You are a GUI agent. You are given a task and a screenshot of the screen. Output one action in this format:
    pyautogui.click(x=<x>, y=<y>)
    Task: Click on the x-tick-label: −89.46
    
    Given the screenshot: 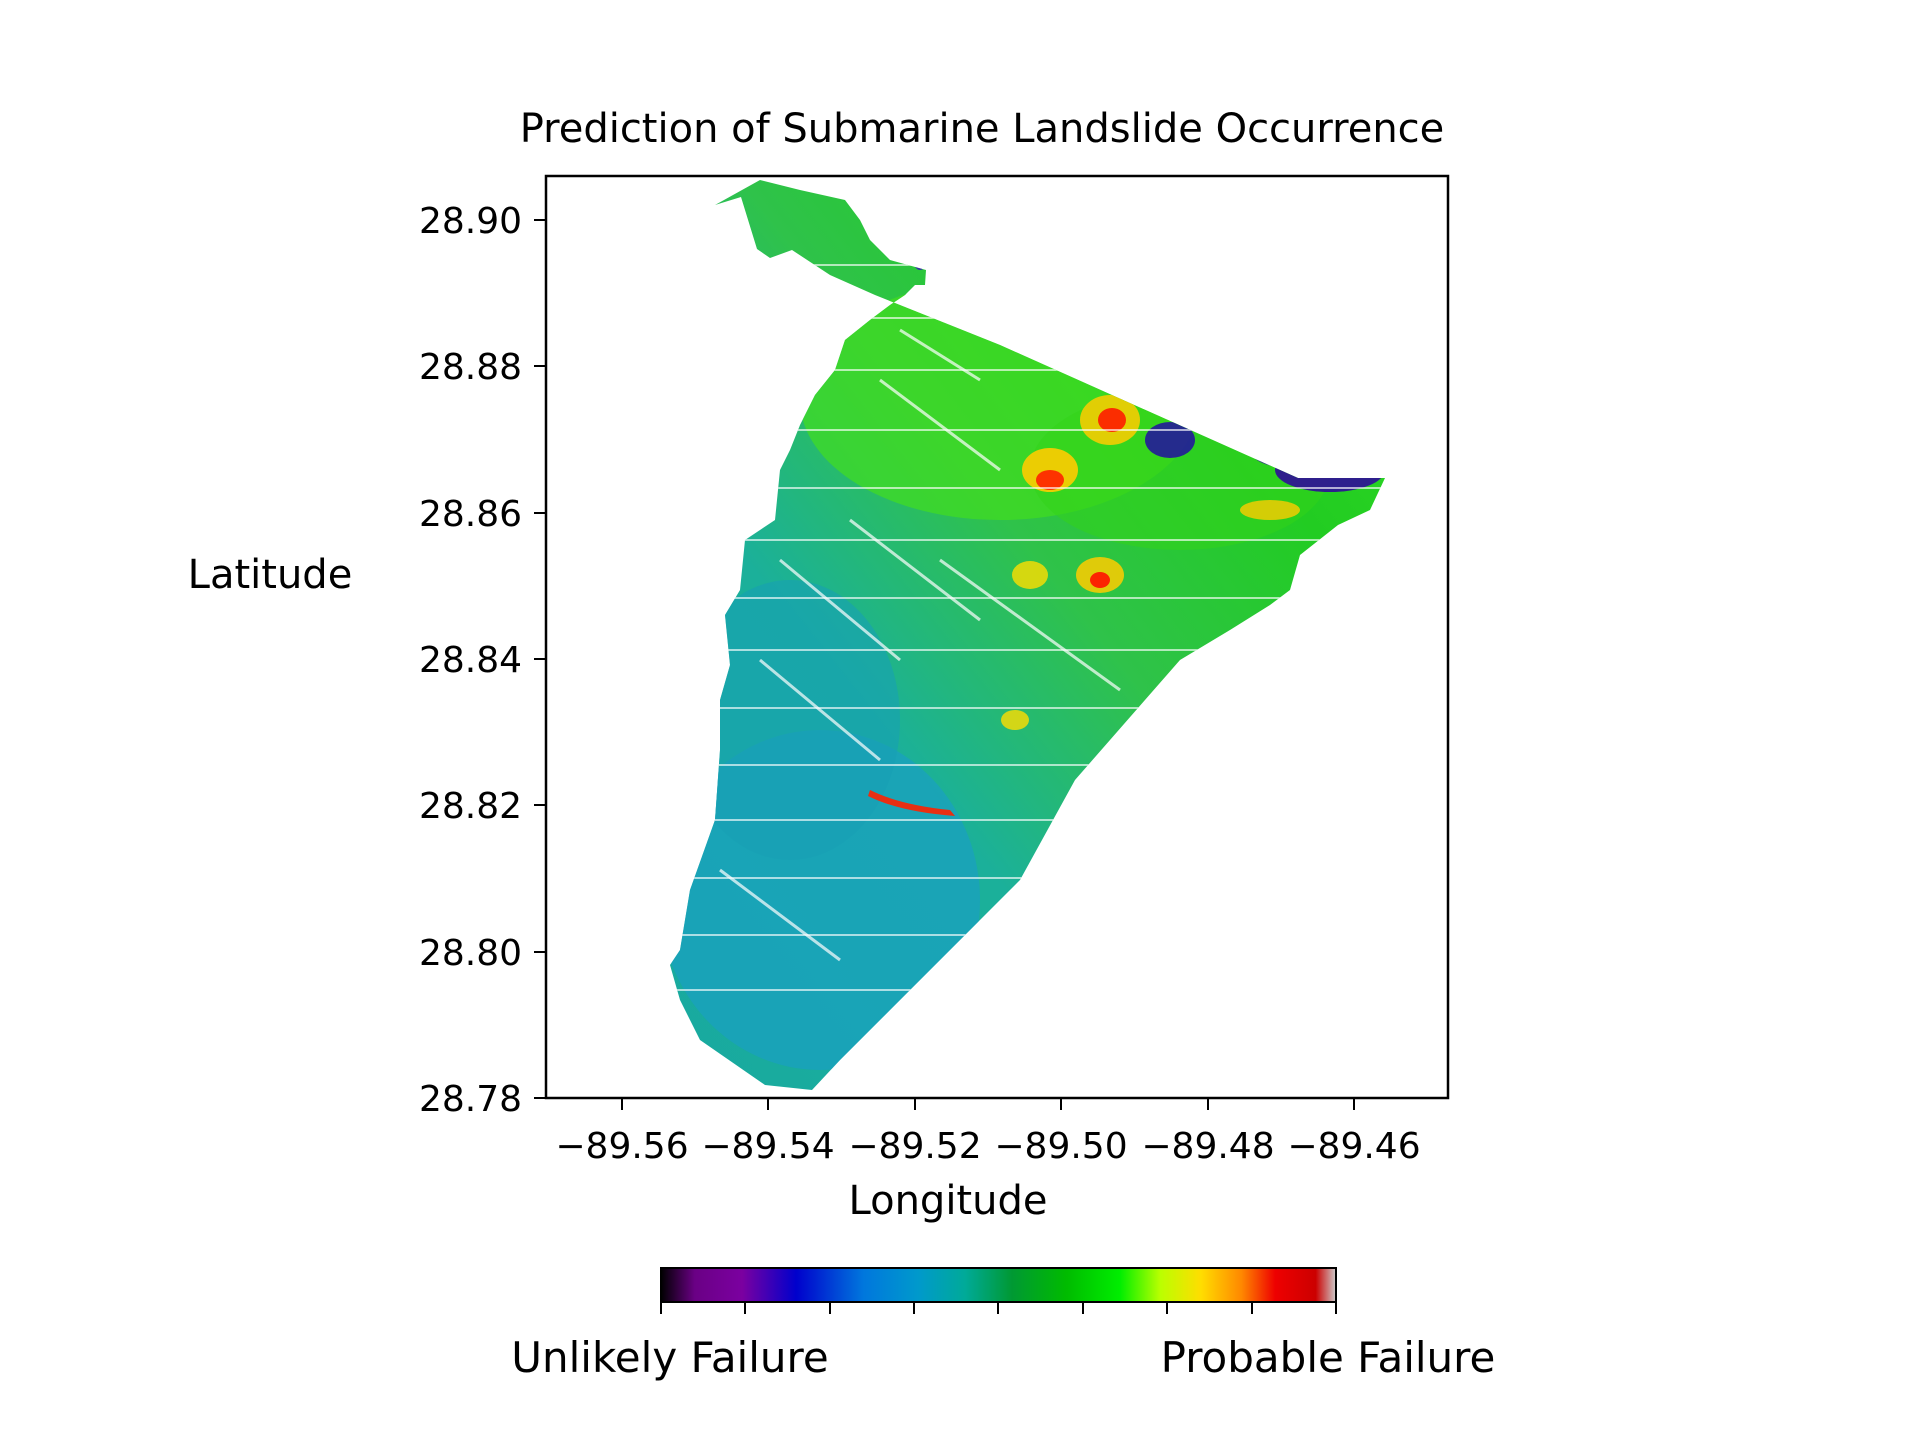 What is the action you would take?
    pyautogui.click(x=1353, y=1146)
    